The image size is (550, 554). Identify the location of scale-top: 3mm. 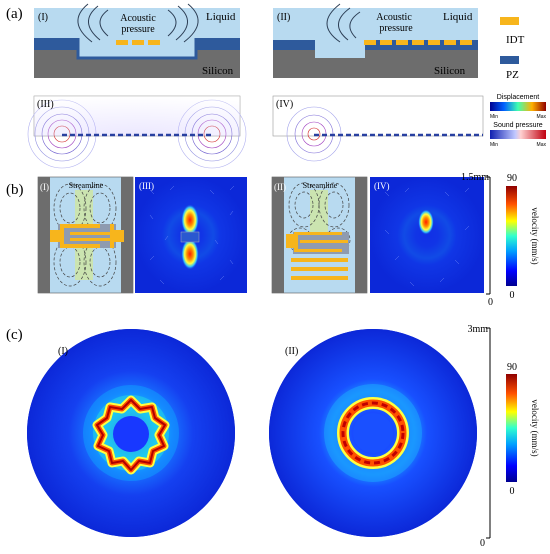
(477, 329).